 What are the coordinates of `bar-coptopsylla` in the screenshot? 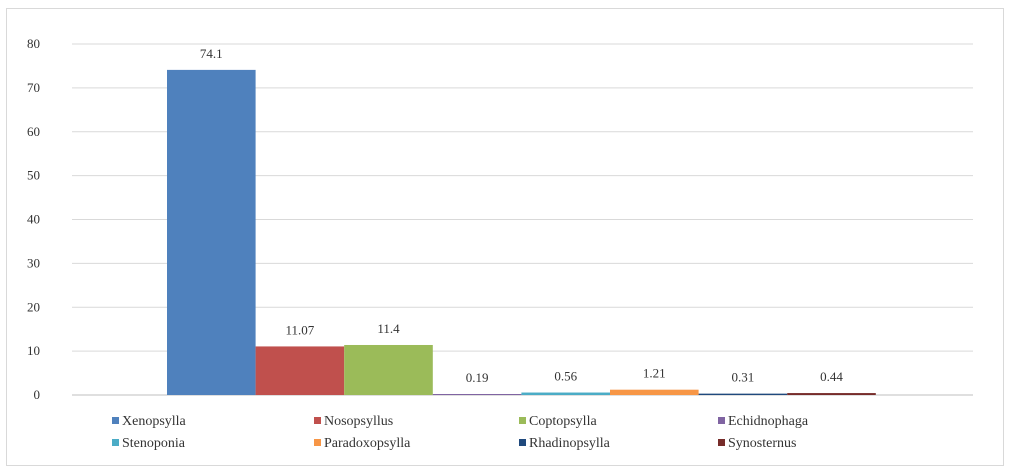 It's located at (388, 369).